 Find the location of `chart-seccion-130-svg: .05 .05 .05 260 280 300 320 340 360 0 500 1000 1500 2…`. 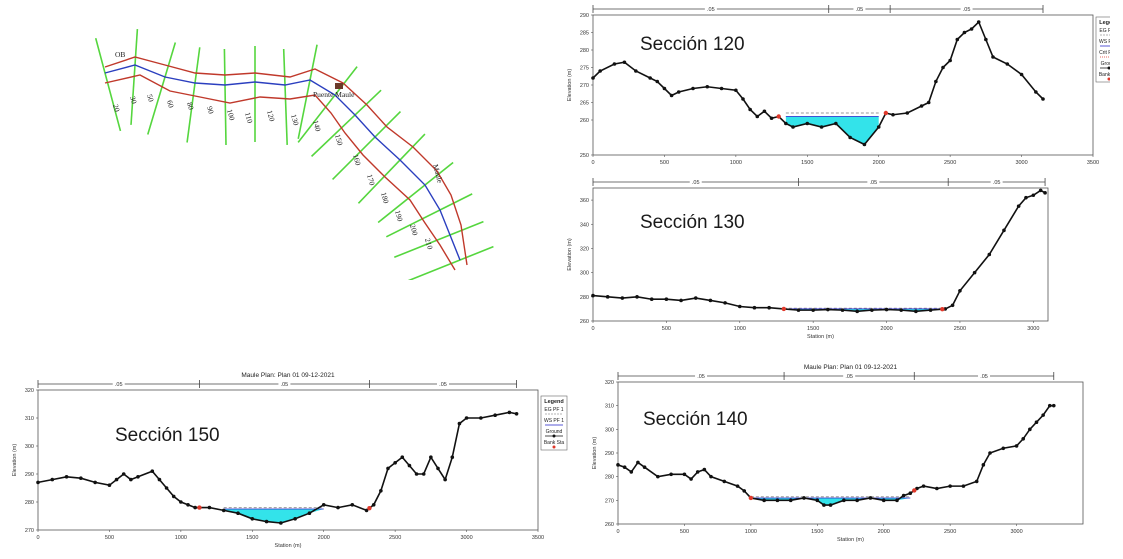

chart-seccion-130-svg: .05 .05 .05 260 280 300 320 340 360 0 500 1000 1500 2… is located at coordinates (808, 259).